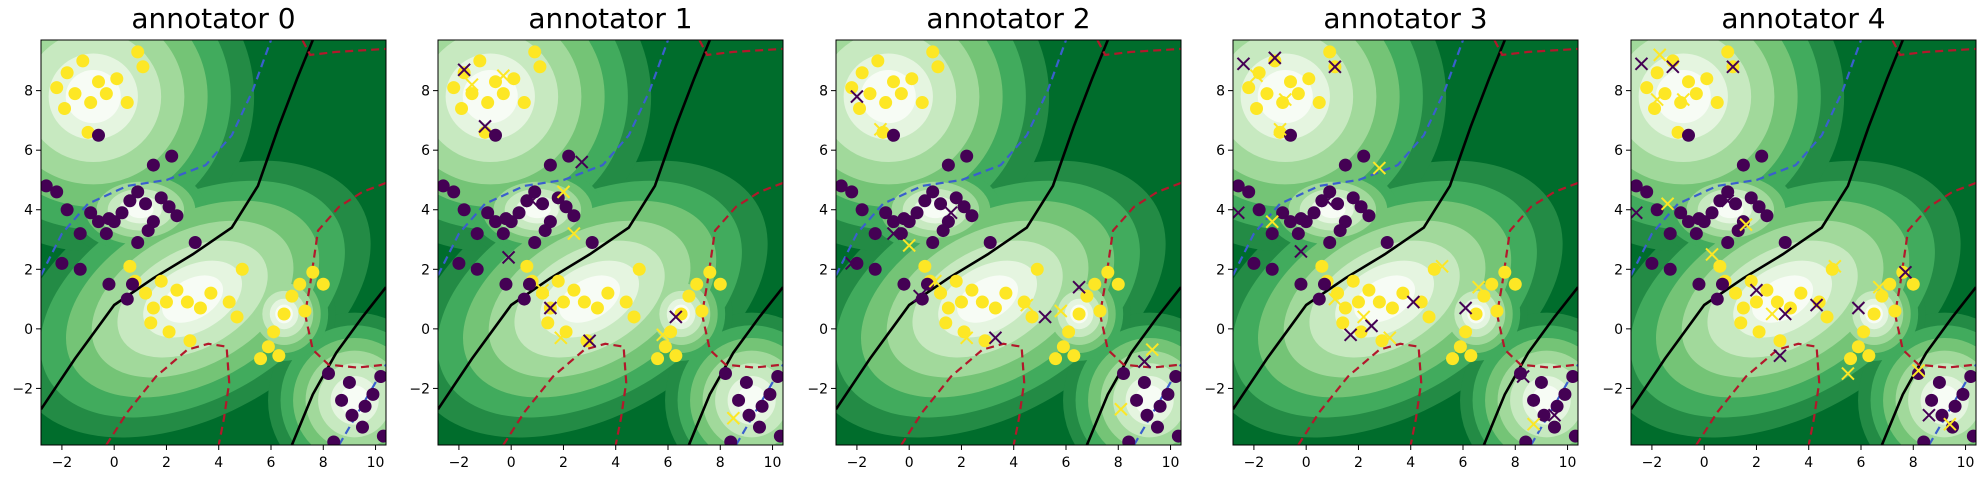 The height and width of the screenshot is (490, 1983). I want to click on panel-title: annotator 3, so click(1405, 18).